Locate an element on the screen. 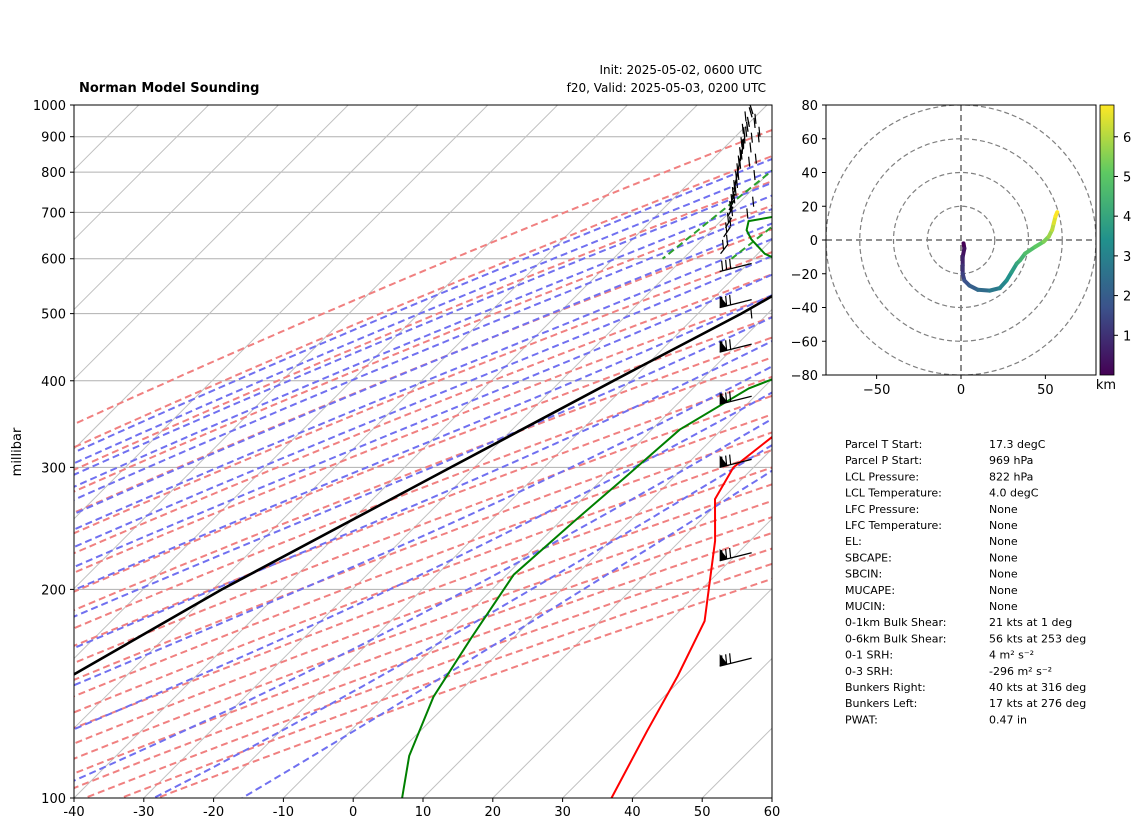  x-tick-label: -20 is located at coordinates (213, 812).